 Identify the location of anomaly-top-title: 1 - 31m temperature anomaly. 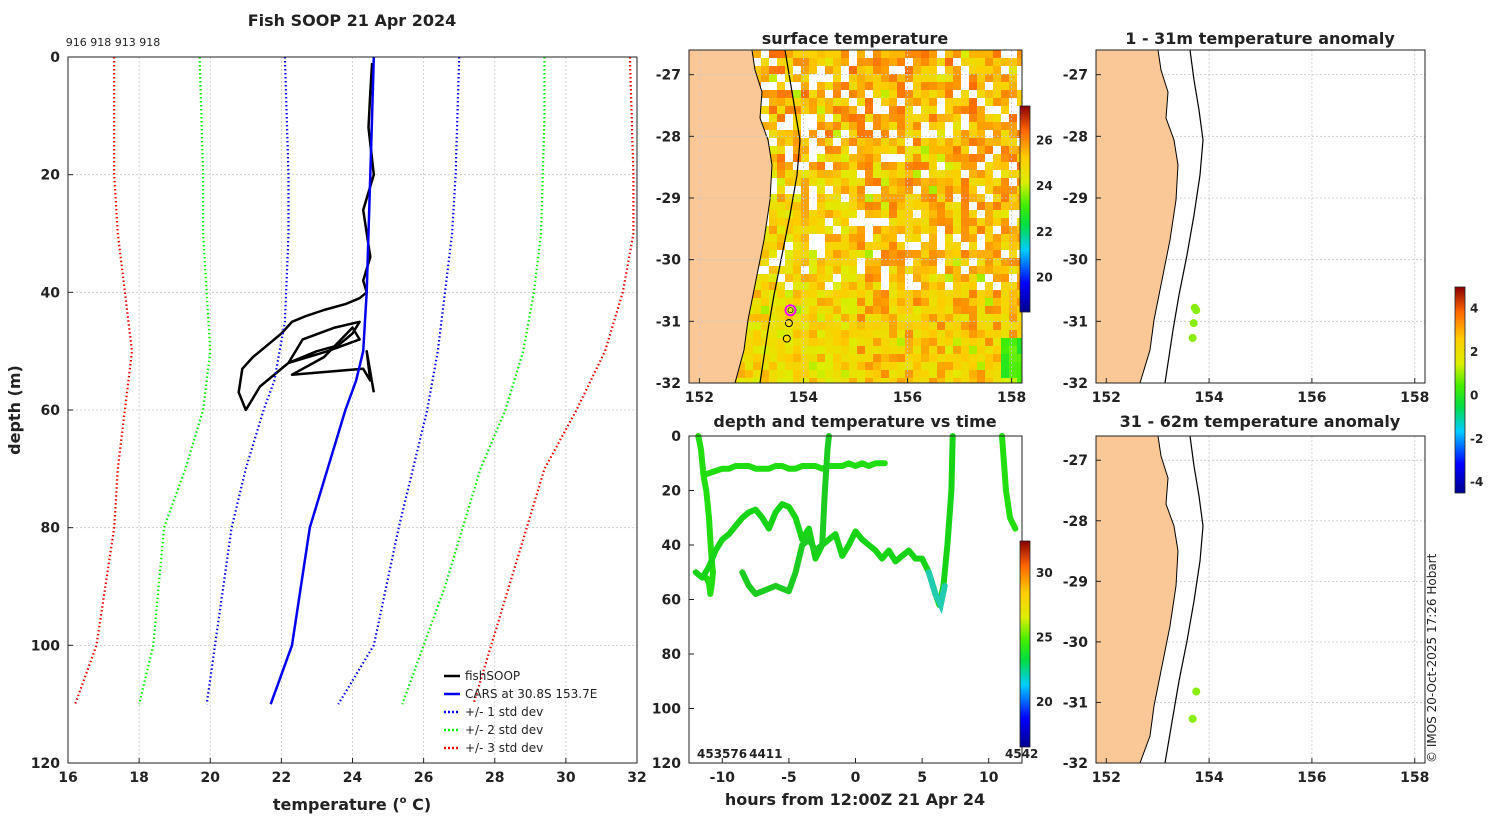
(1260, 38).